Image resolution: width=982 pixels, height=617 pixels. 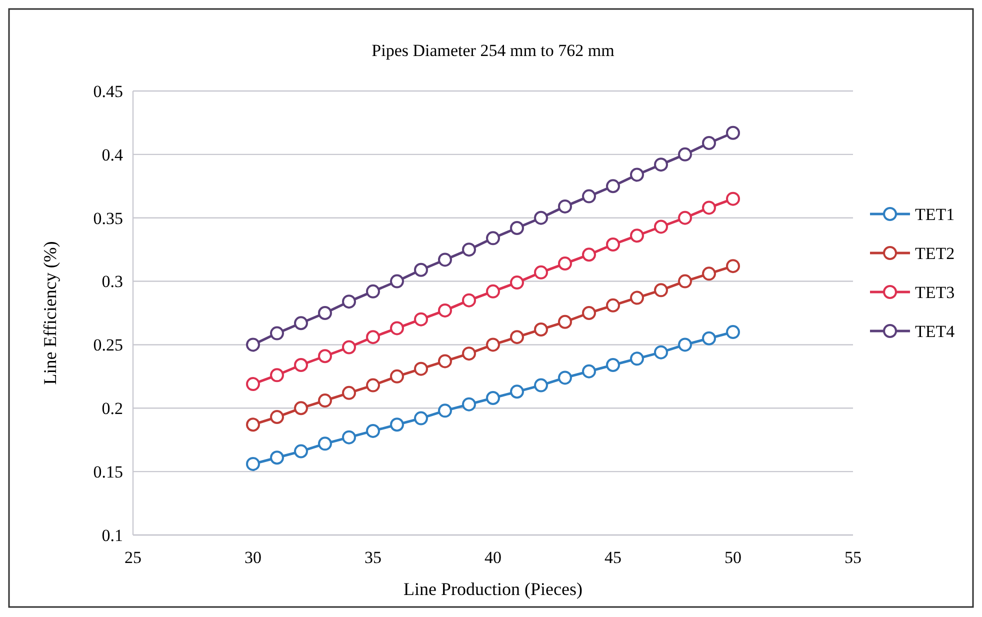 I want to click on legend-label: TET2, so click(x=935, y=253).